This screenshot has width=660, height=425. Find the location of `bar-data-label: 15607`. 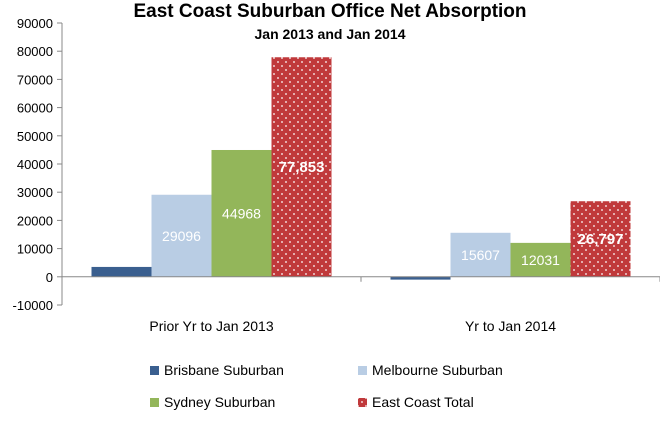

bar-data-label: 15607 is located at coordinates (480, 255).